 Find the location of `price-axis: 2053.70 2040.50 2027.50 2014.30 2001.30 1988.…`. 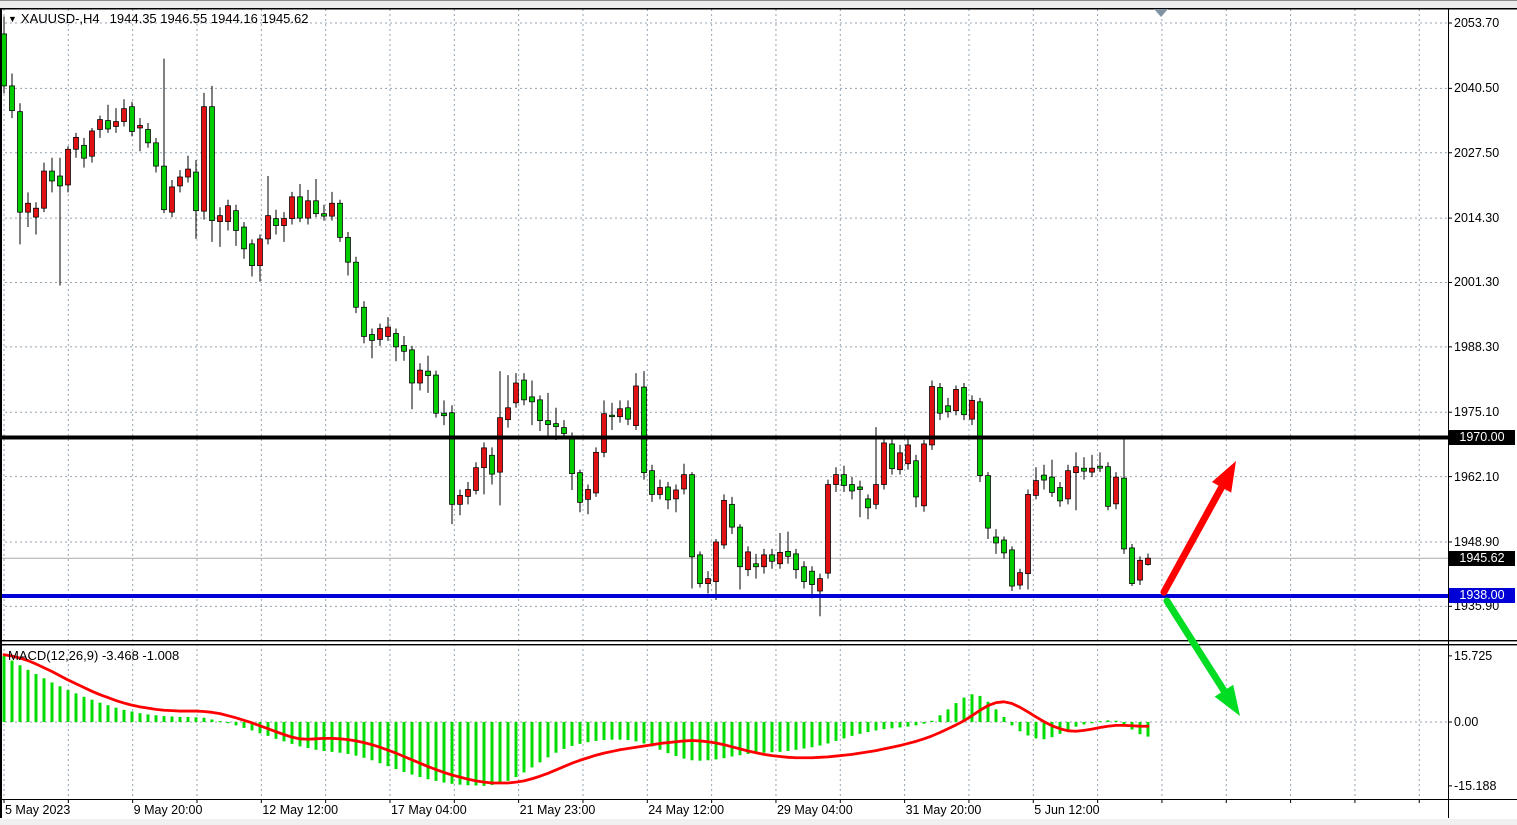

price-axis: 2053.70 2040.50 2027.50 2014.30 2001.30 1988.… is located at coordinates (1483, 404).